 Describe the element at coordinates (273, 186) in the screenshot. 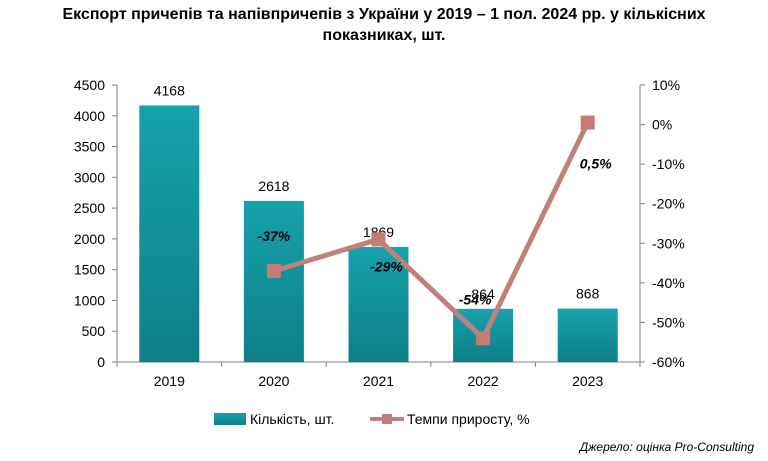

I see `bar-data-label: 2618` at that location.